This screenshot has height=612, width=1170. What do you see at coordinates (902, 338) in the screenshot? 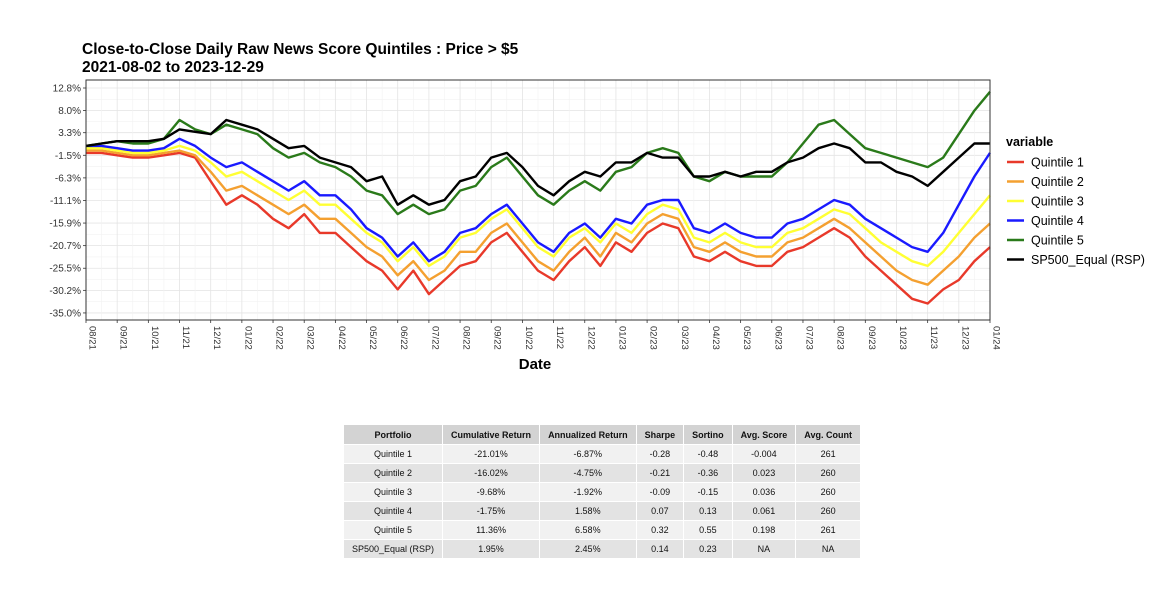
I see `x-tick-label: 10/23` at bounding box center [902, 338].